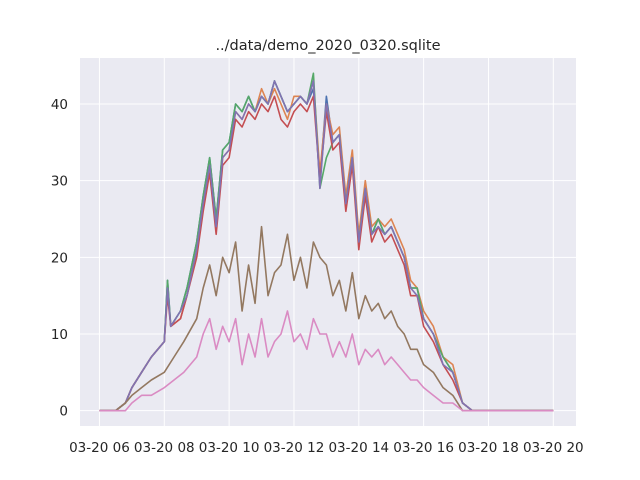  I want to click on x-tick-label: 03-20 18, so click(488, 448).